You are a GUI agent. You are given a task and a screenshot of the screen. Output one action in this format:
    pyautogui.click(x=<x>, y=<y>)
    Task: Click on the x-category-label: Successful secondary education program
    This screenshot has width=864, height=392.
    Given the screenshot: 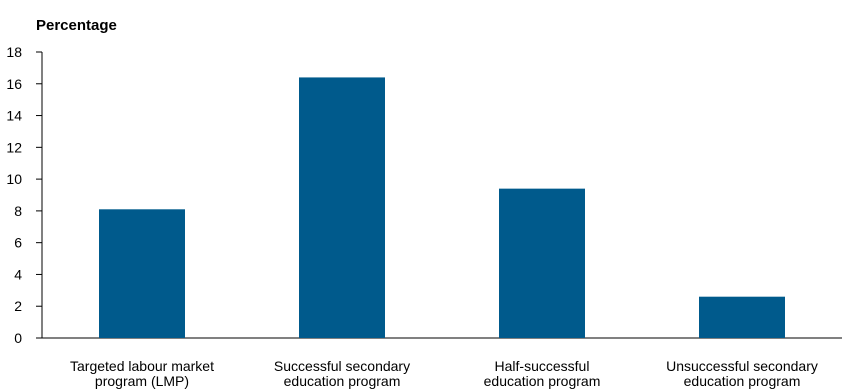 What is the action you would take?
    pyautogui.click(x=342, y=373)
    